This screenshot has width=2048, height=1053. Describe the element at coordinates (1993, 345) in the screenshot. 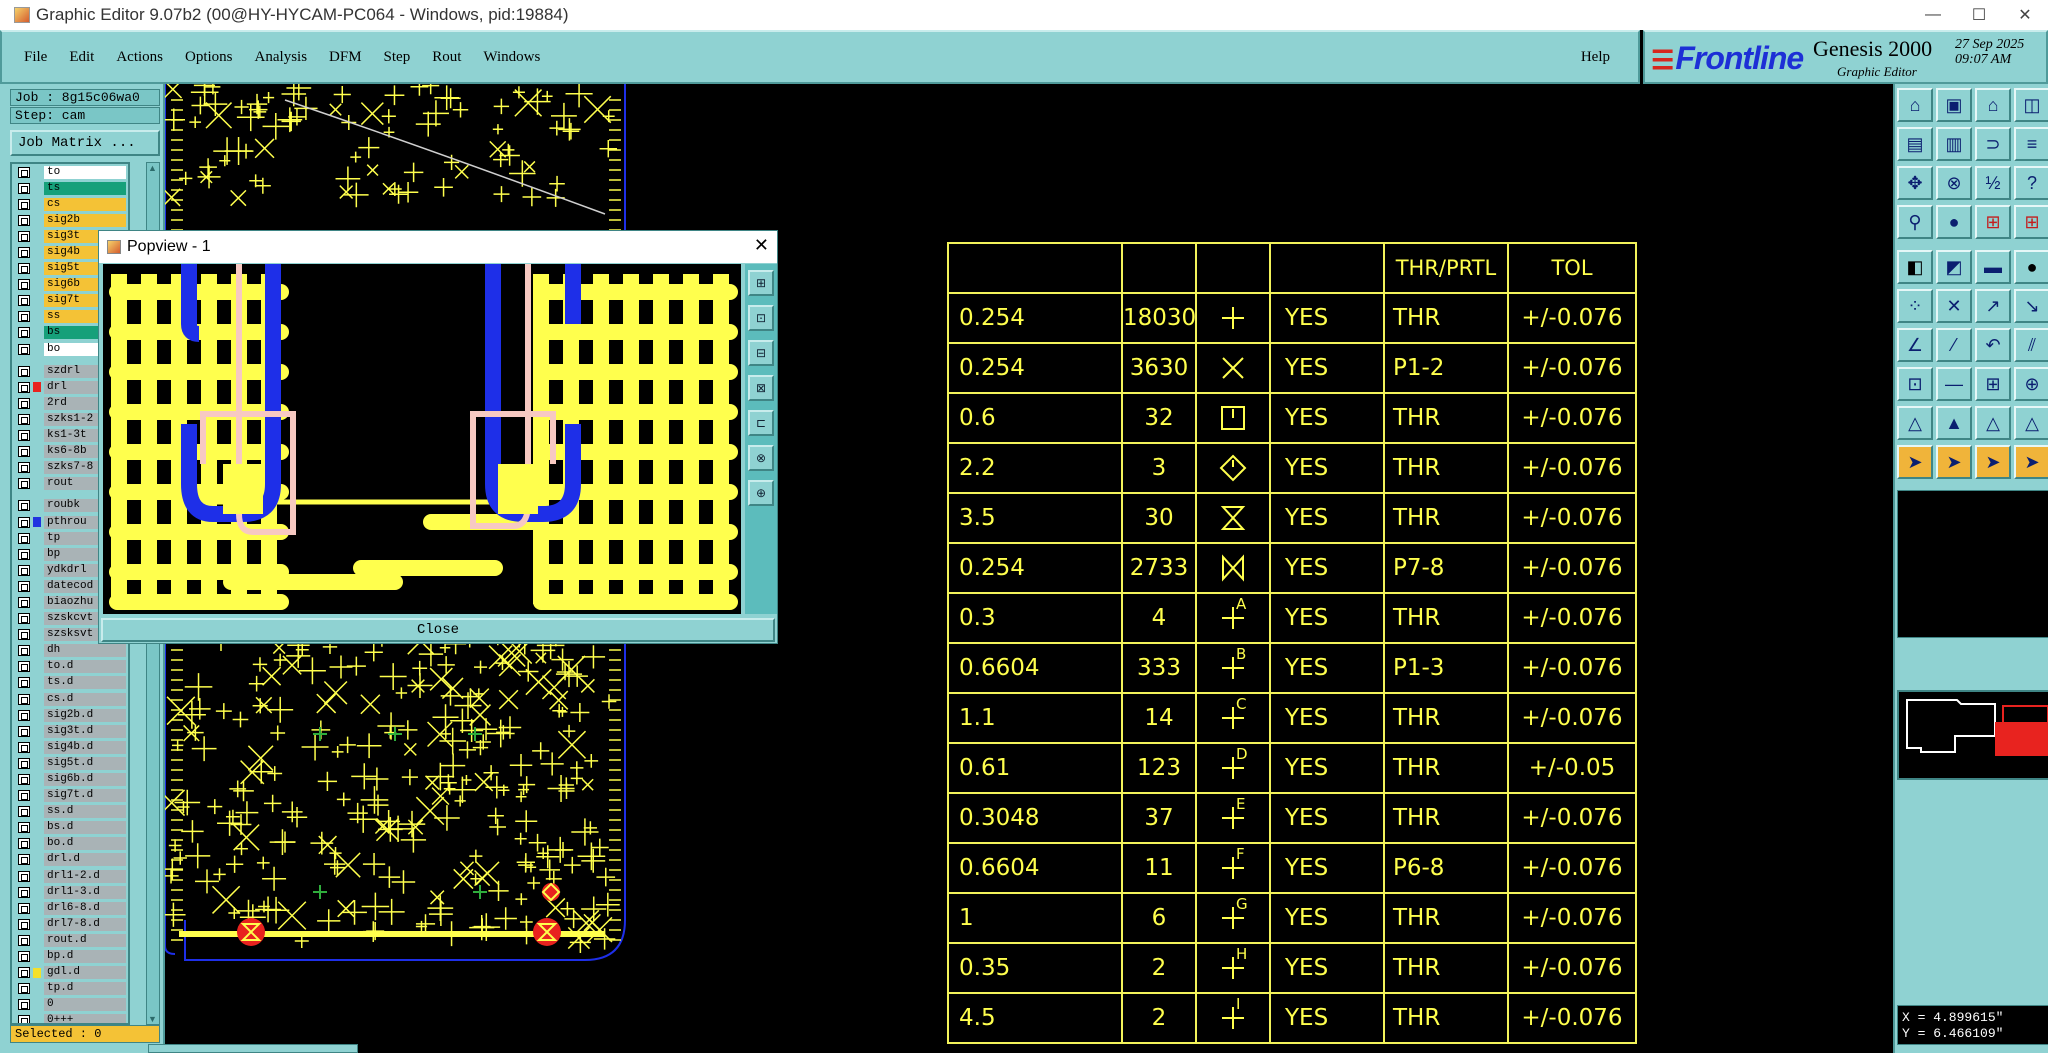

I see `tool-button-icon: ↶` at that location.